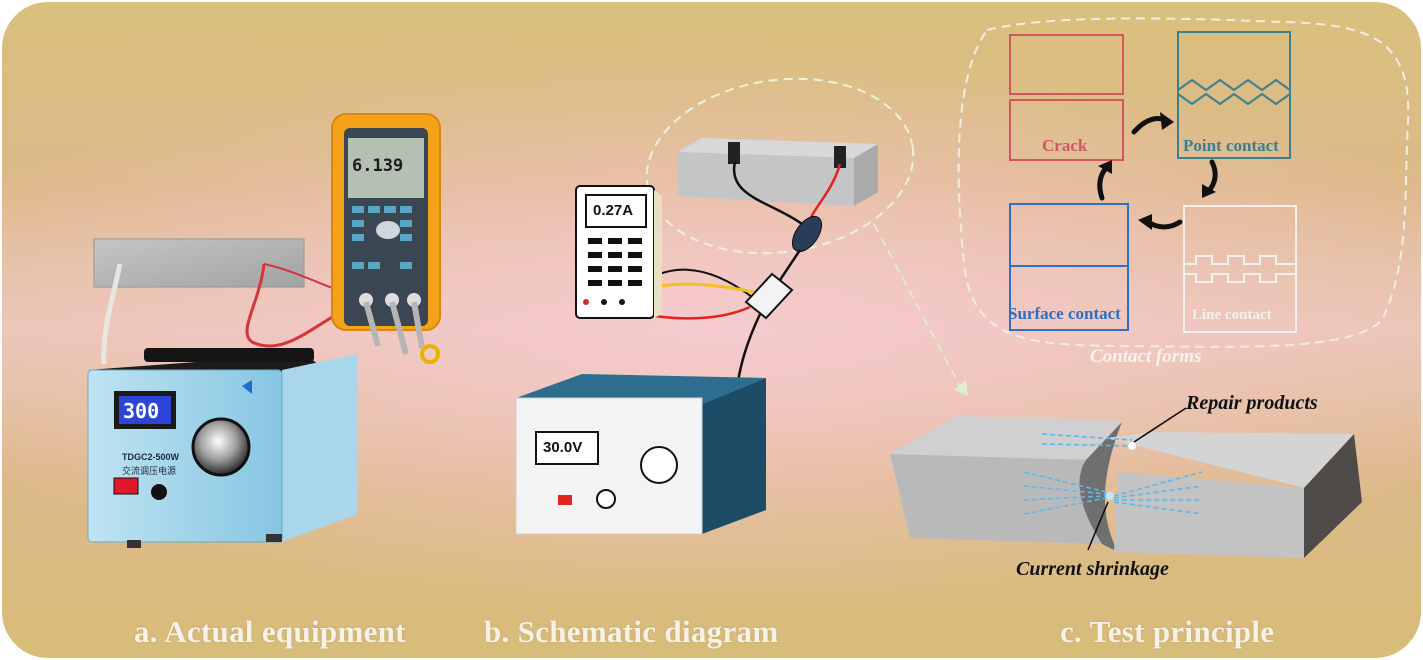 This screenshot has width=1423, height=660. I want to click on ammeter-display, so click(616, 211).